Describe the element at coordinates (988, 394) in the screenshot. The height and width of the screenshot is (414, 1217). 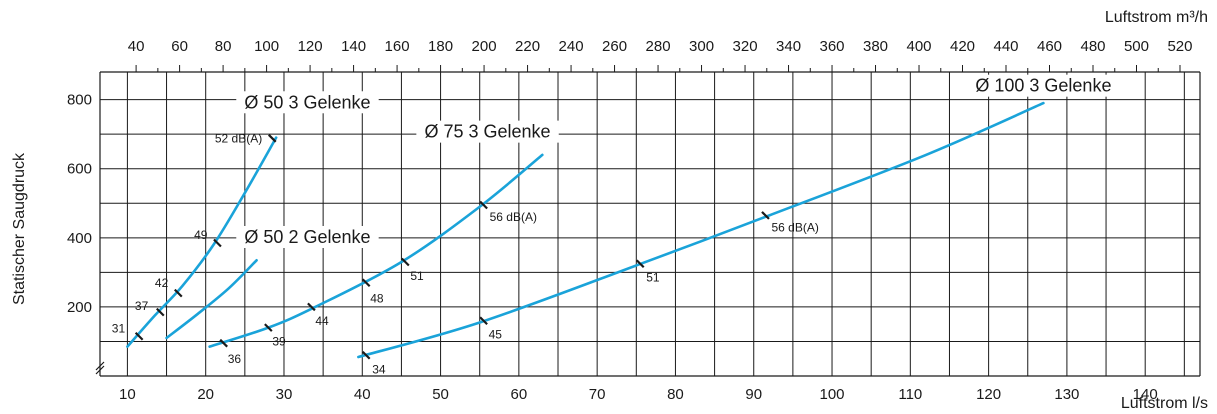
I see `x-tick-label-bottom: 120` at that location.